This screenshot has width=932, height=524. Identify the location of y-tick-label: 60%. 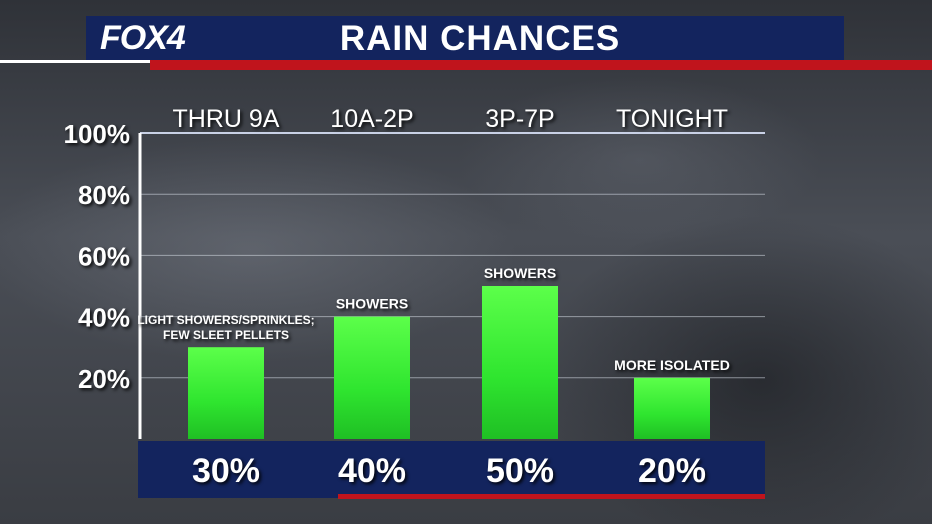
(104, 256).